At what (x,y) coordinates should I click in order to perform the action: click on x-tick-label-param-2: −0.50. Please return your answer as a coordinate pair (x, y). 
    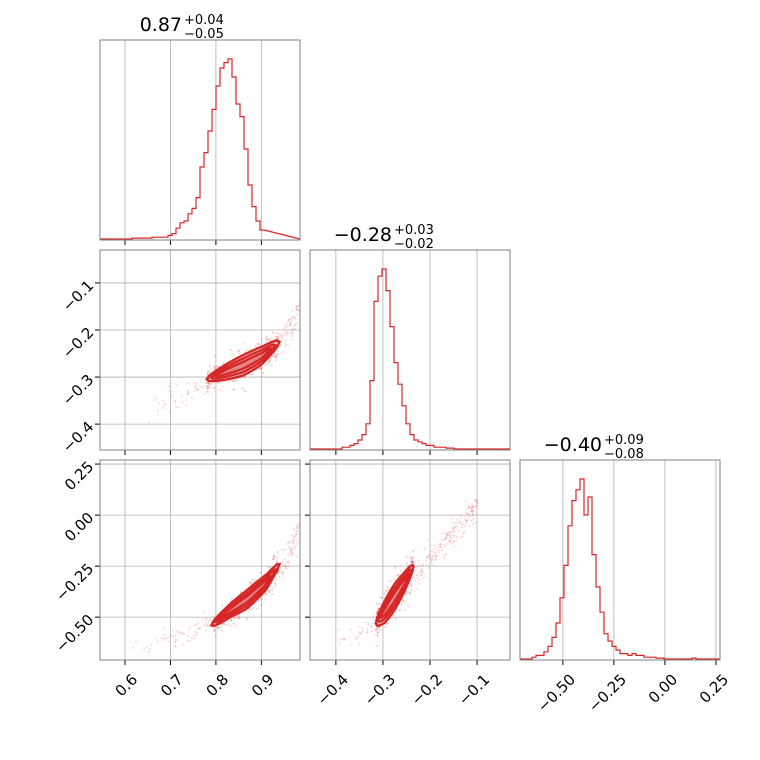
    Looking at the image, I should click on (556, 693).